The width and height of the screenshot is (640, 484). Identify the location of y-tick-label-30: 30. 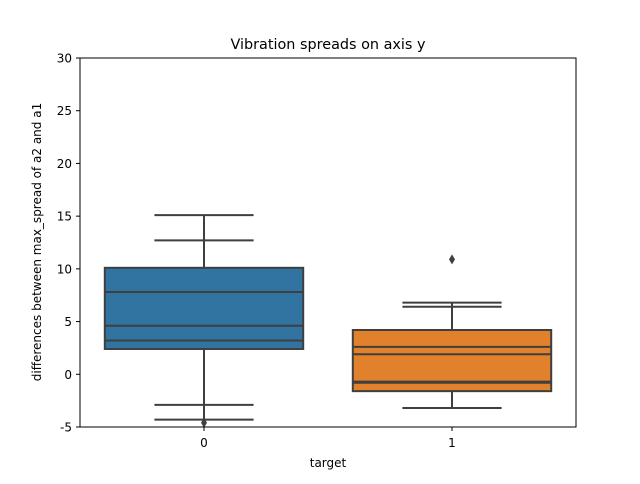
(64, 59).